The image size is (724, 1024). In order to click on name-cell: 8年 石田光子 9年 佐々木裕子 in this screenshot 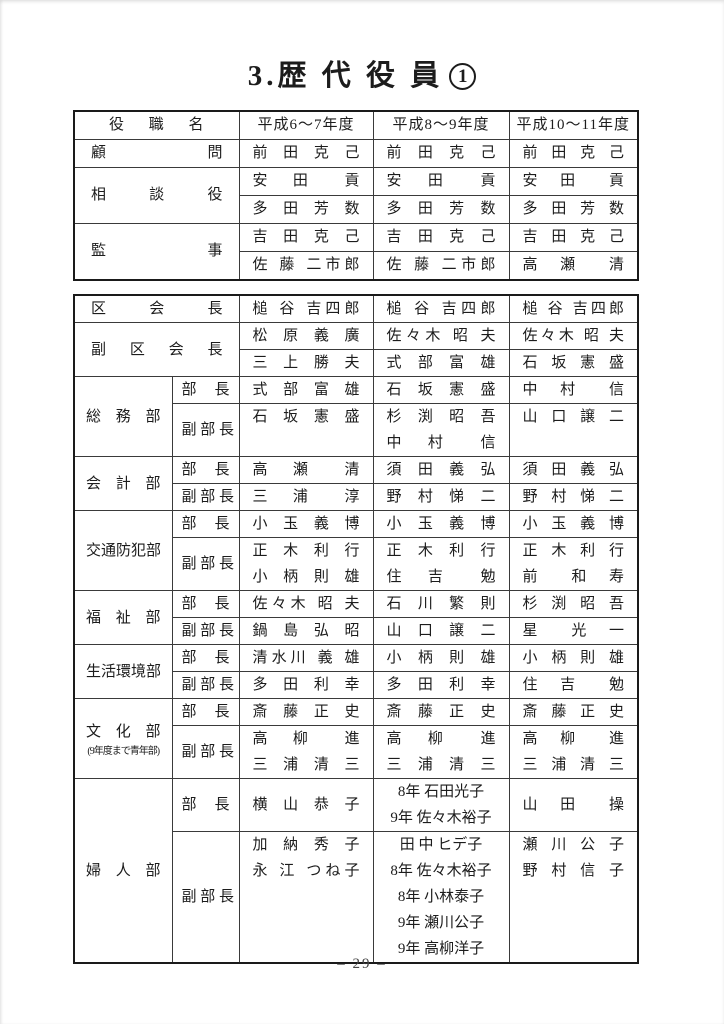, I will do `click(441, 805)`.